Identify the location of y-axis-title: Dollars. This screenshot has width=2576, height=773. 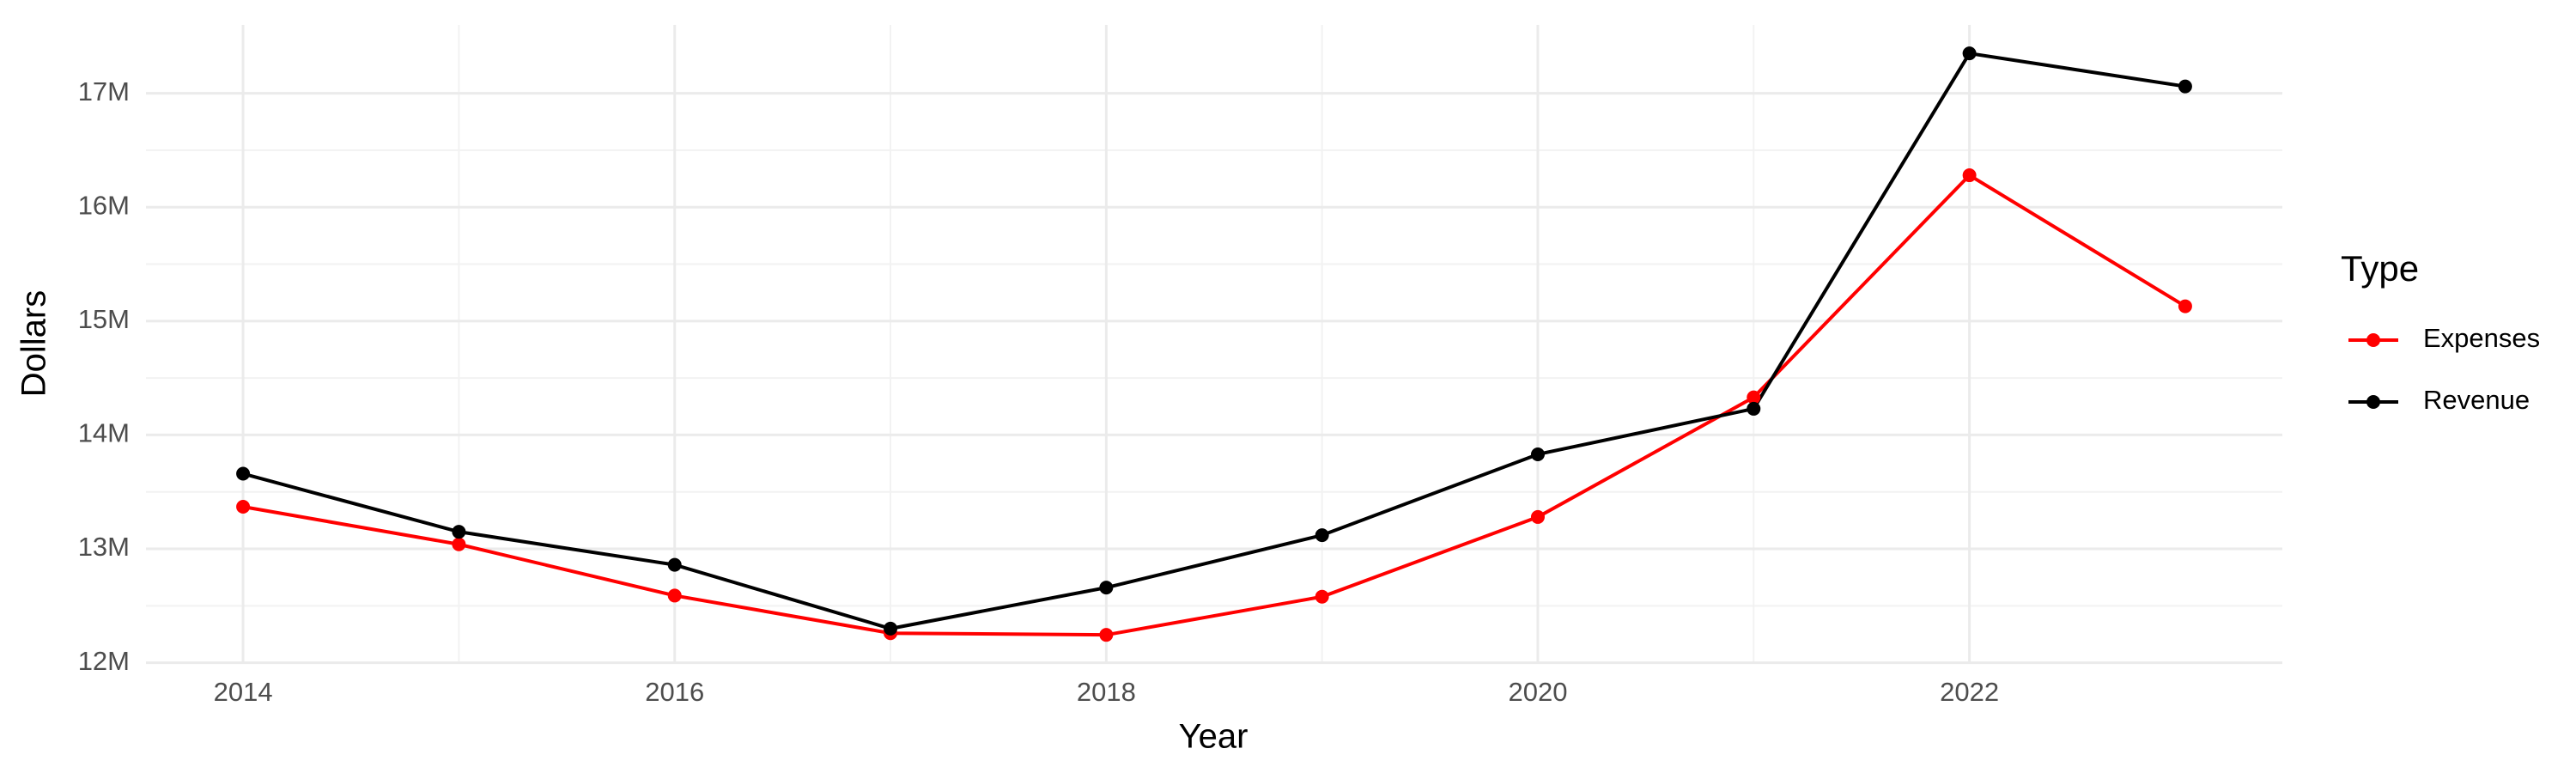
(34, 343).